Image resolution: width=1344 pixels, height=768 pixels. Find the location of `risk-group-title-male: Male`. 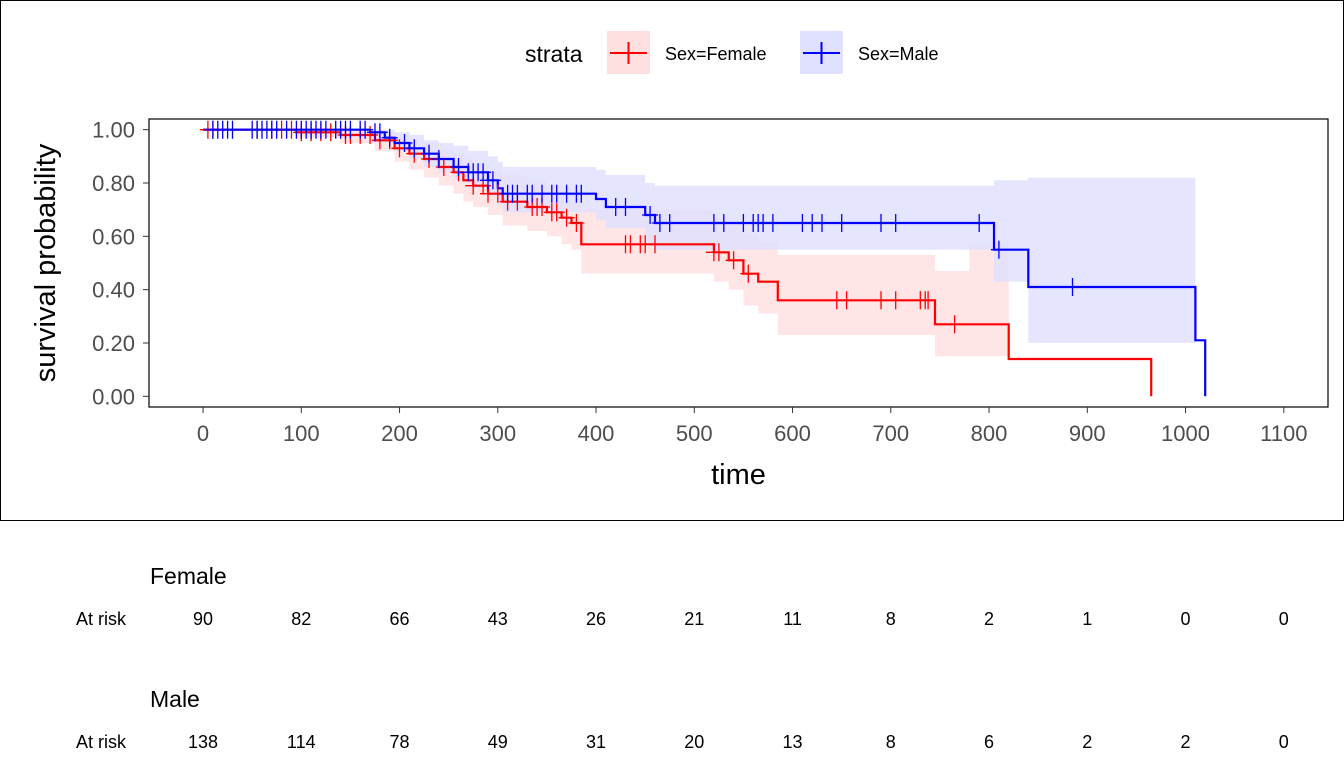

risk-group-title-male: Male is located at coordinates (175, 699).